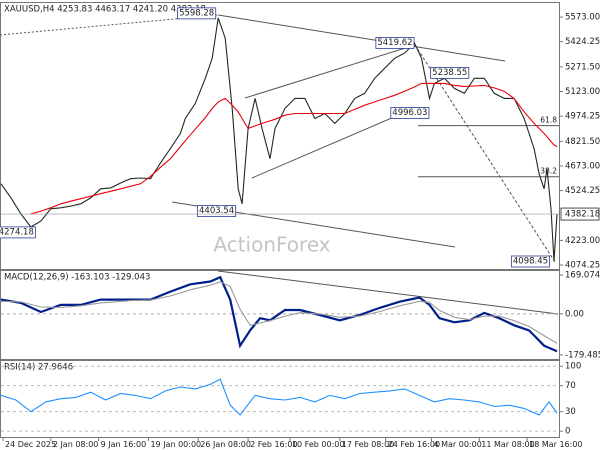 This screenshot has width=600, height=450. Describe the element at coordinates (124, 444) in the screenshot. I see `x-tick-label: 9 Jan 16:00` at that location.